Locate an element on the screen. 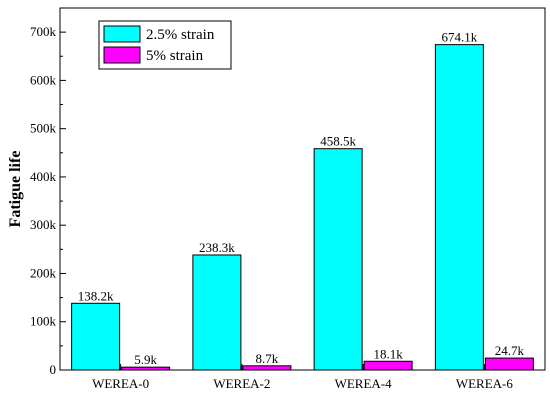  x-category-label: WEREA-0 is located at coordinates (120, 383).